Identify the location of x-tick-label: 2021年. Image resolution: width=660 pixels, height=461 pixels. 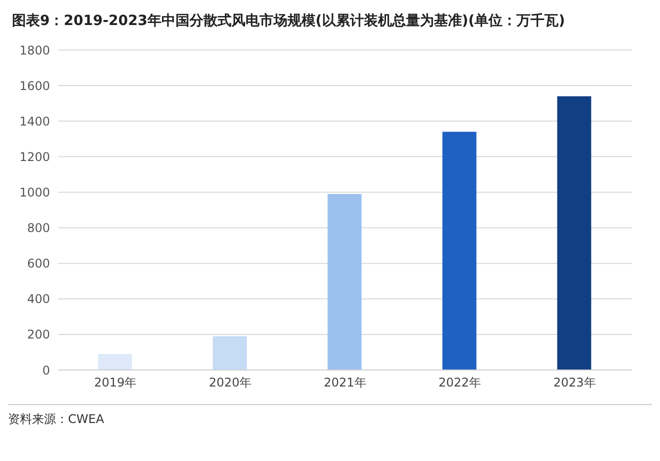
(345, 383).